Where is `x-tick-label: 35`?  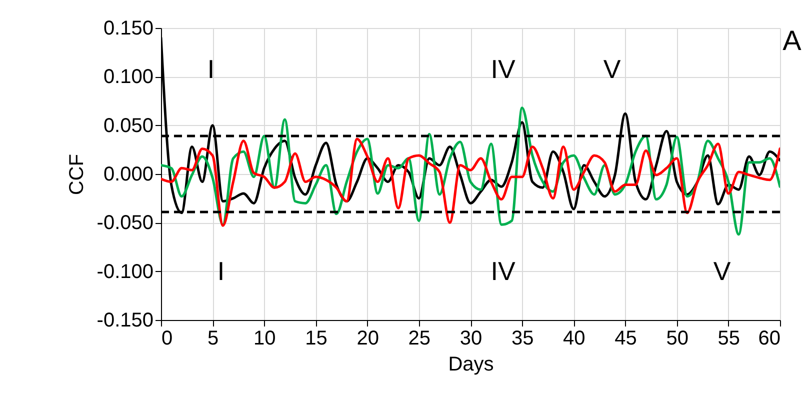 x-tick-label: 35 is located at coordinates (522, 339).